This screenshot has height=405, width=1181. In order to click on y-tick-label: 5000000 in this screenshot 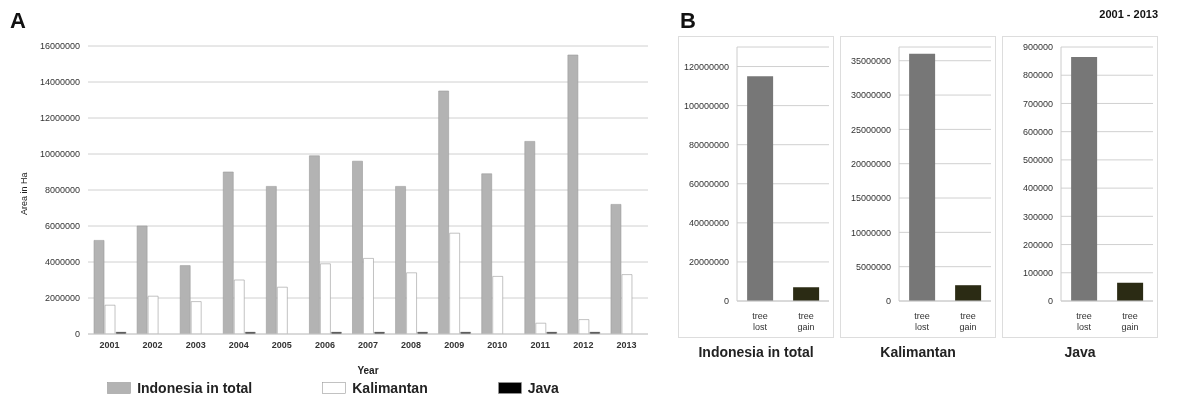, I will do `click(873, 266)`.